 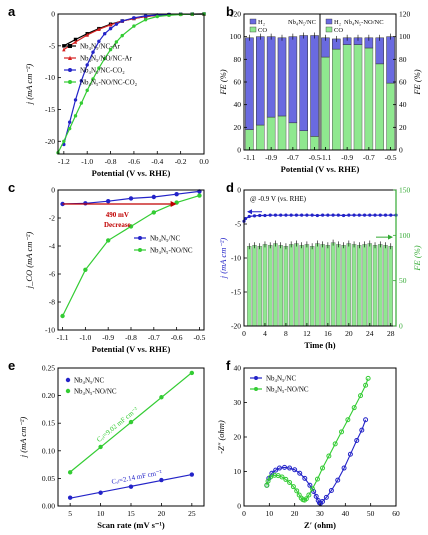 What do you see at coordinates (131, 513) in the screenshot?
I see `panel-e-x-tick-label: 15` at bounding box center [131, 513].